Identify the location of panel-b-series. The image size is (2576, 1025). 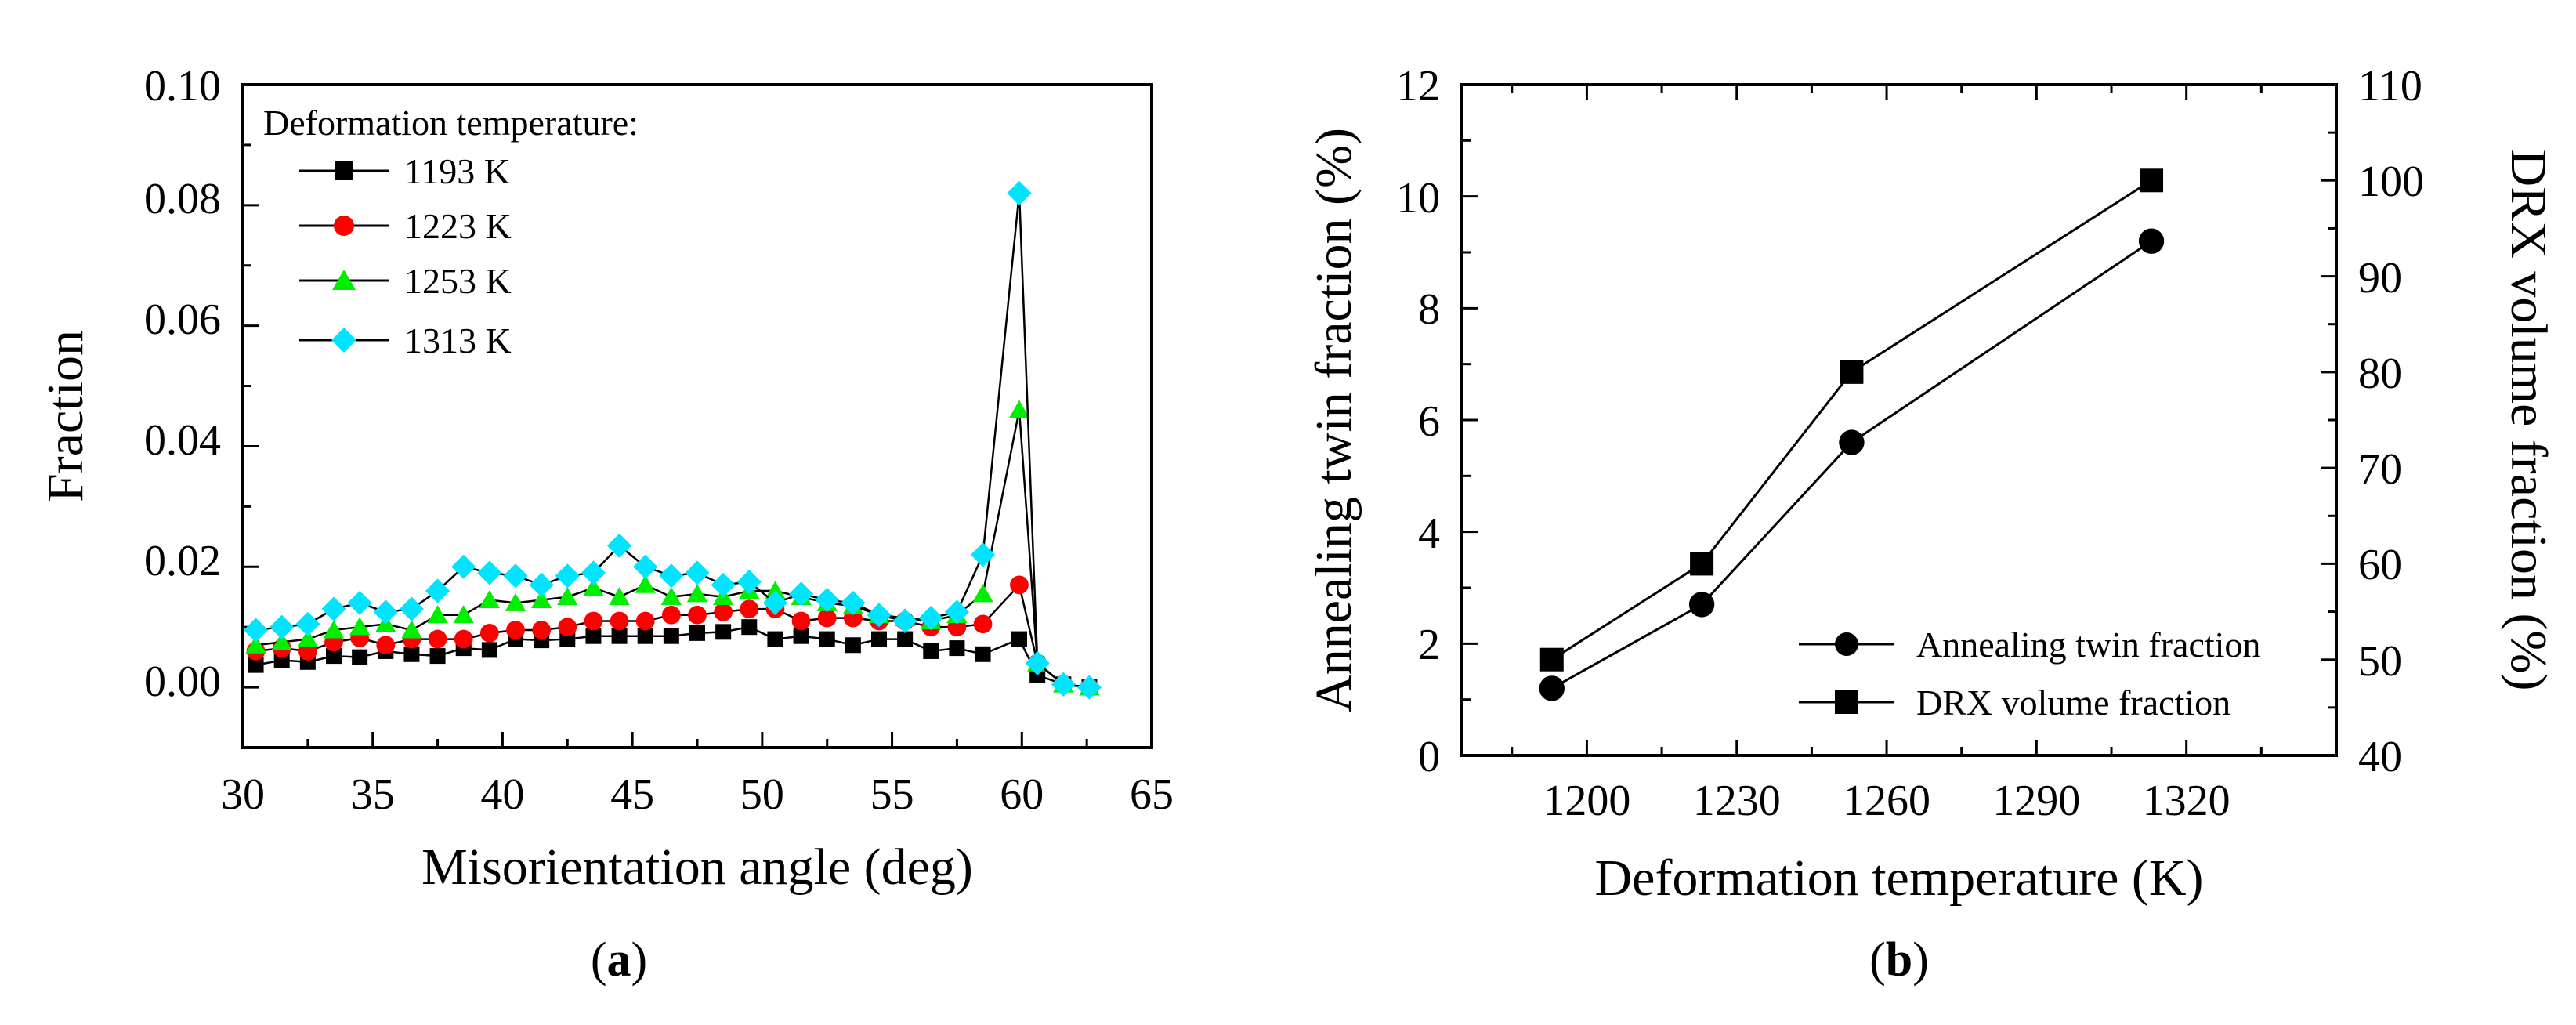
(1852, 434).